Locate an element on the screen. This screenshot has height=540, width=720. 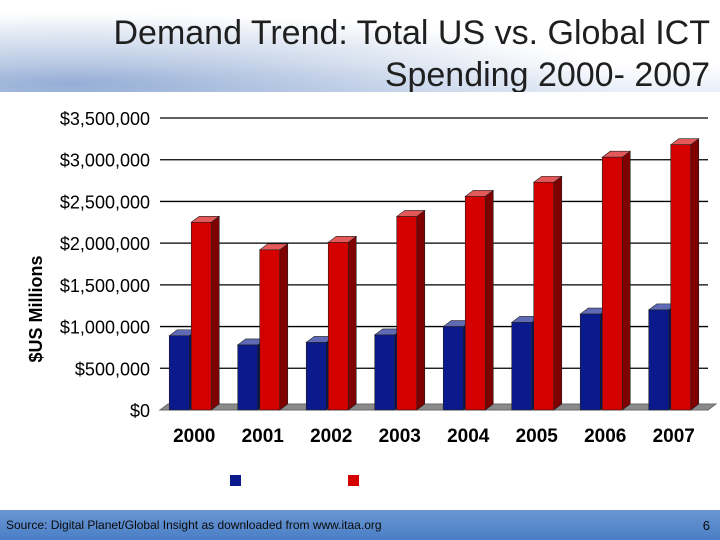
x-tick-label: 2001 is located at coordinates (263, 436).